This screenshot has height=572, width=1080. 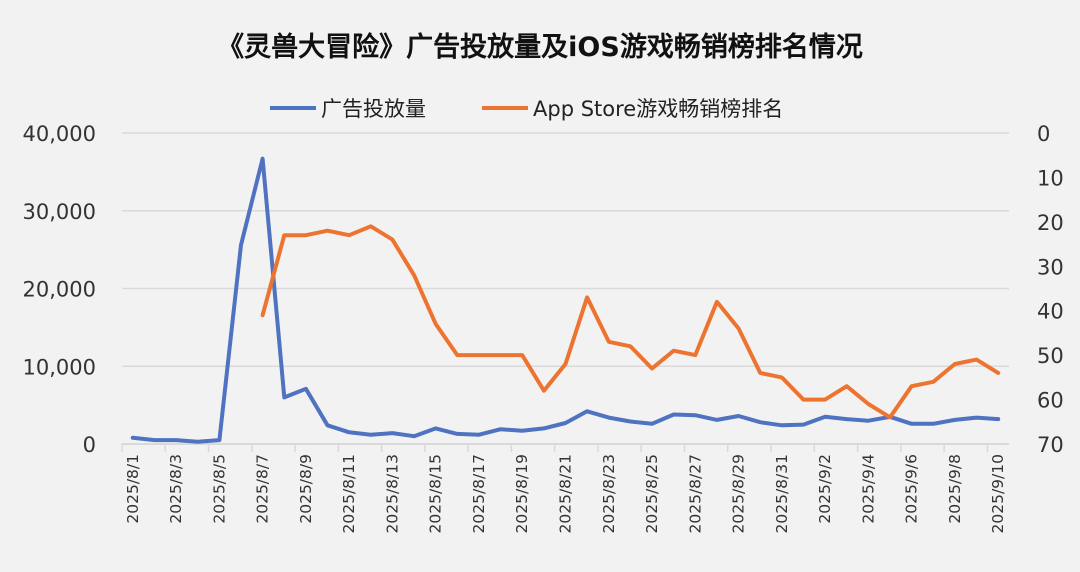 I want to click on chart-title: 《灵兽大冒险》广告投放量及iOS游戏畅销榜排名情况, so click(x=540, y=47).